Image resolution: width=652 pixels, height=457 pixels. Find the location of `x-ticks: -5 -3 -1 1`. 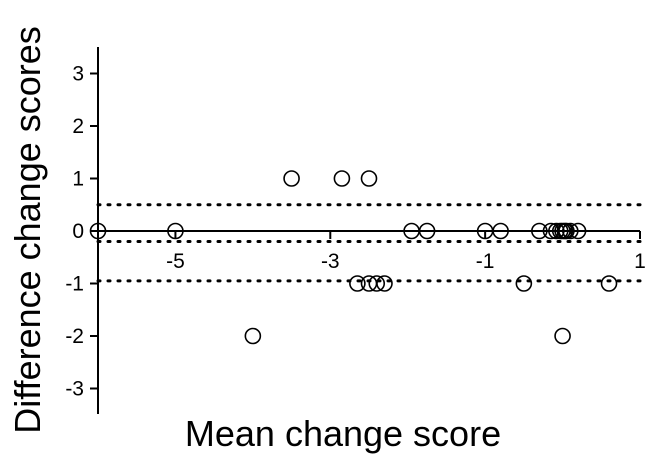

x-ticks: -5 -3 -1 1 is located at coordinates (406, 252).